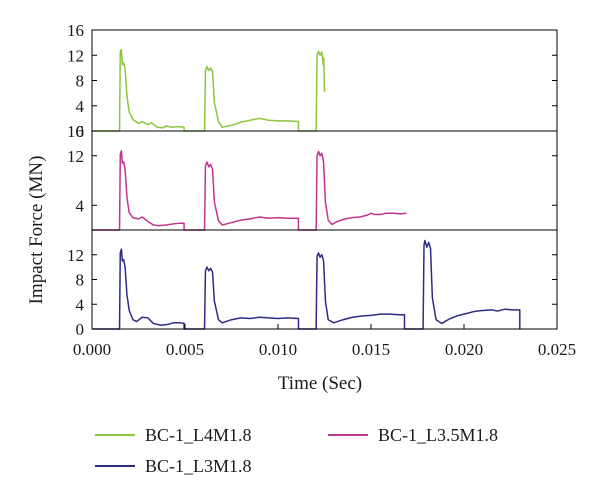  Describe the element at coordinates (198, 466) in the screenshot. I see `legend-label: BC-1_L3M1.8` at that location.